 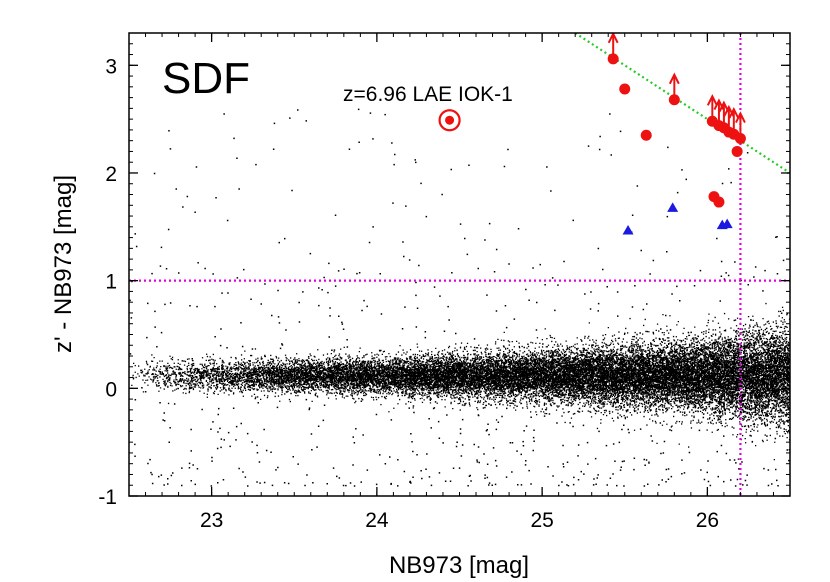 What do you see at coordinates (111, 389) in the screenshot?
I see `y-tick-label: 0` at bounding box center [111, 389].